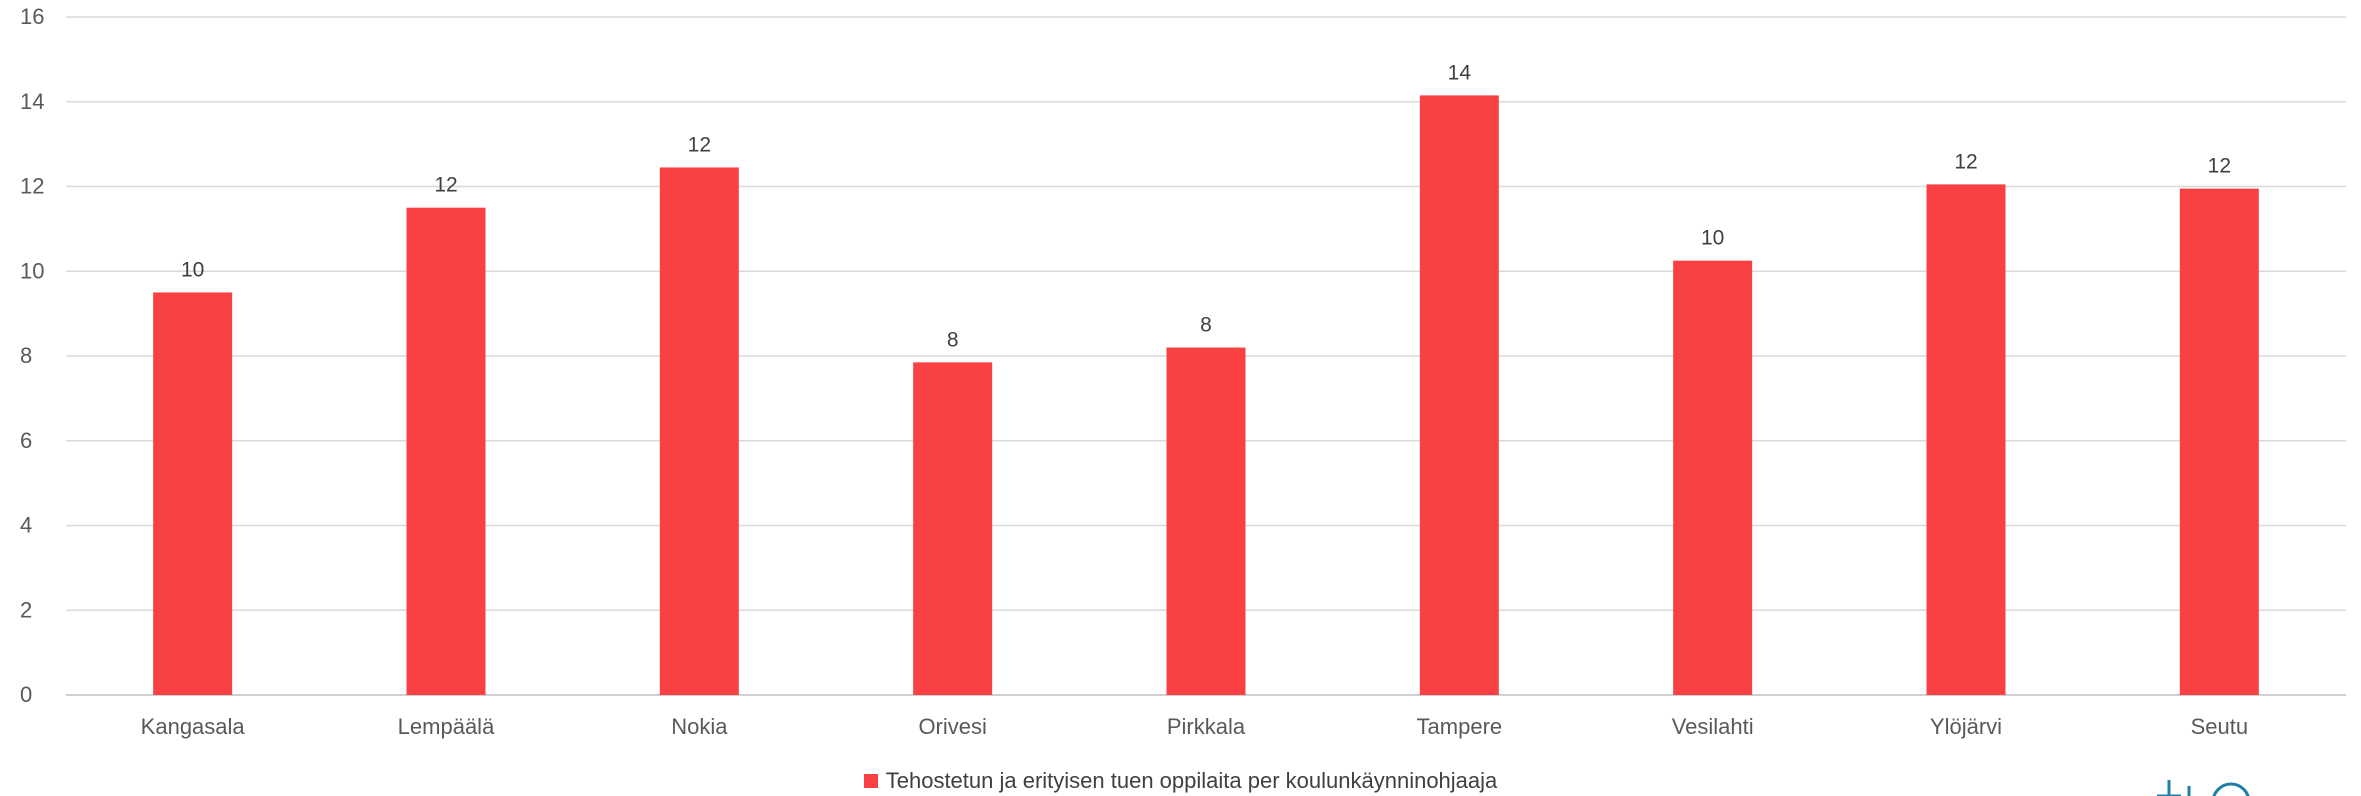 The width and height of the screenshot is (2361, 796). I want to click on x-tick-label: Tampere, so click(1460, 726).